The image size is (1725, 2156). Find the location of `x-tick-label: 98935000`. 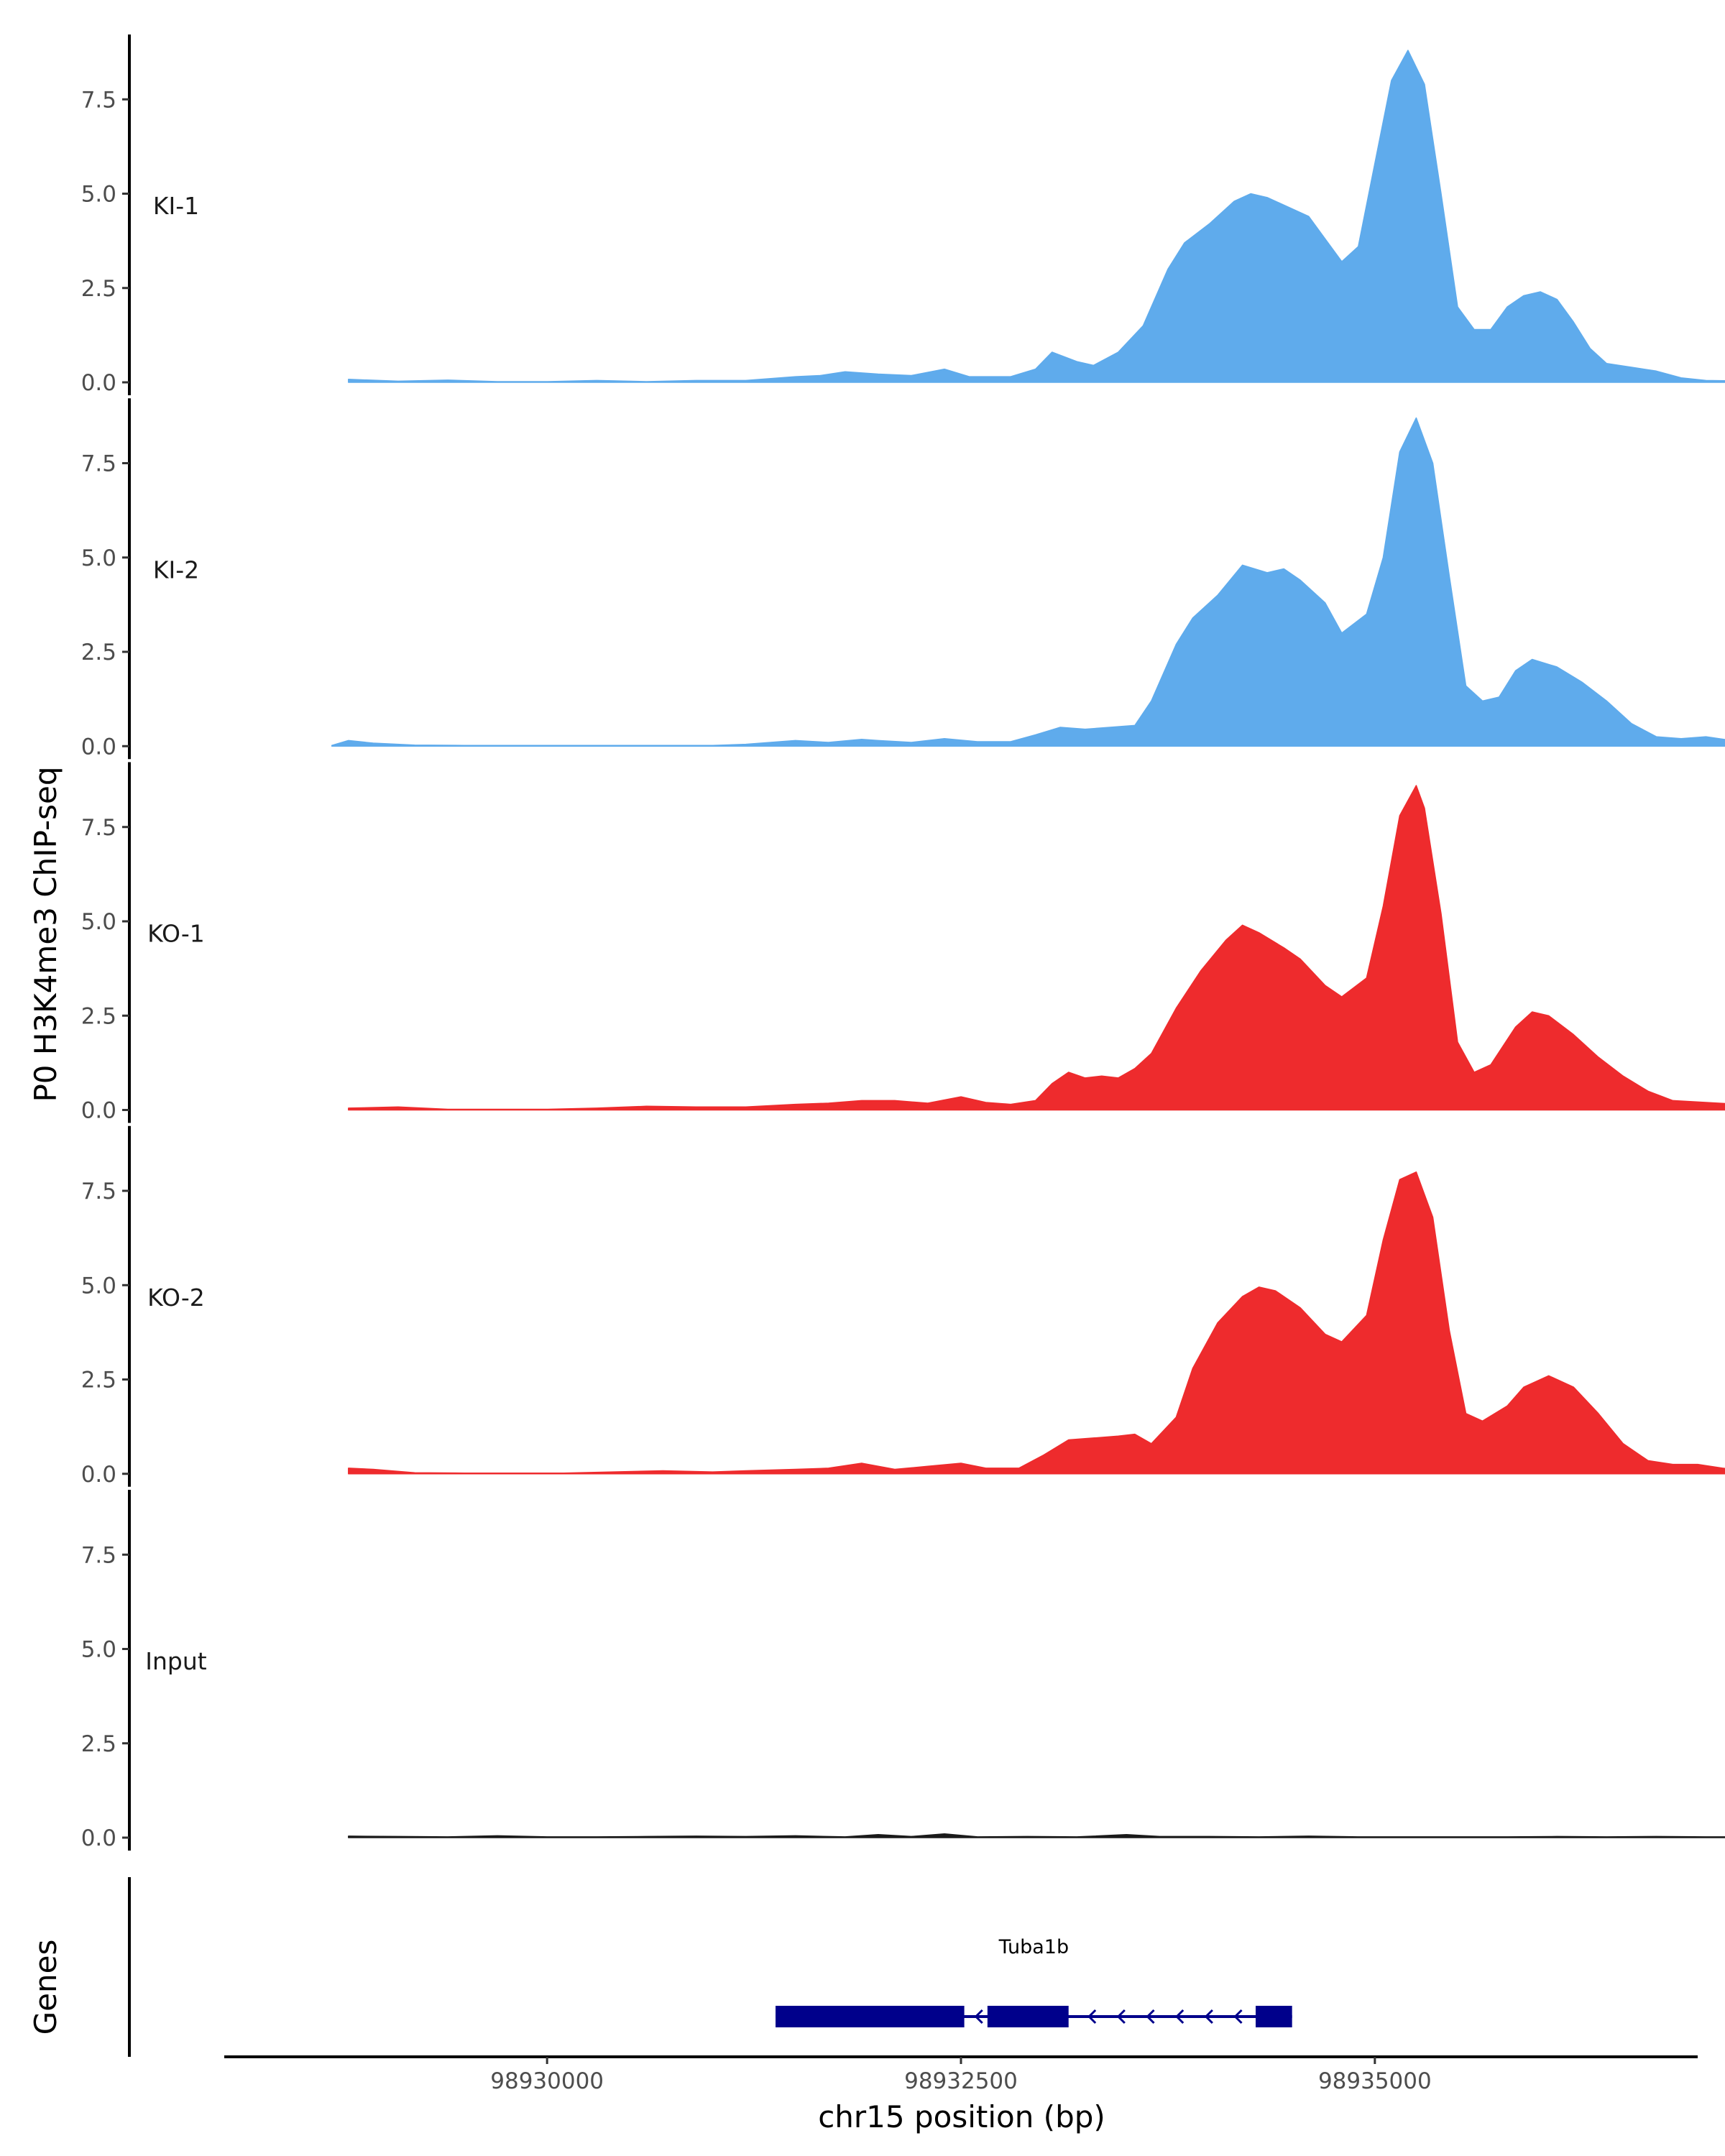

x-tick-label: 98935000 is located at coordinates (1375, 2081).